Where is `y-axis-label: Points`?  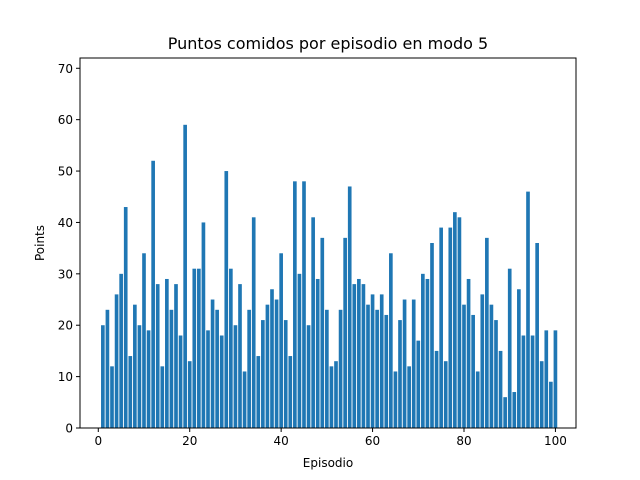 y-axis-label: Points is located at coordinates (40, 243).